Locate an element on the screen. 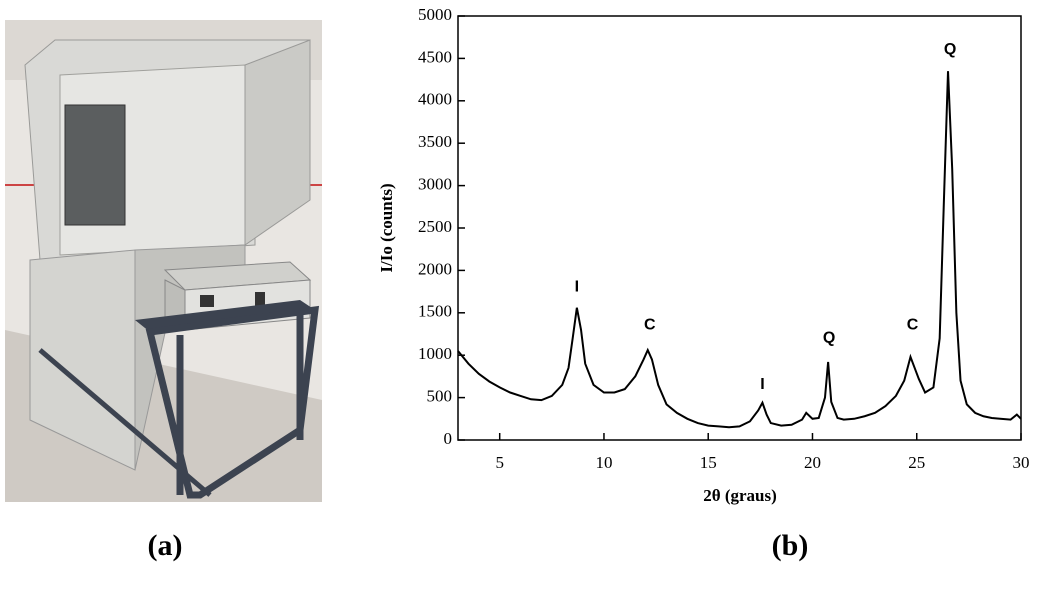  x-tick-label: 30 is located at coordinates (1021, 462).